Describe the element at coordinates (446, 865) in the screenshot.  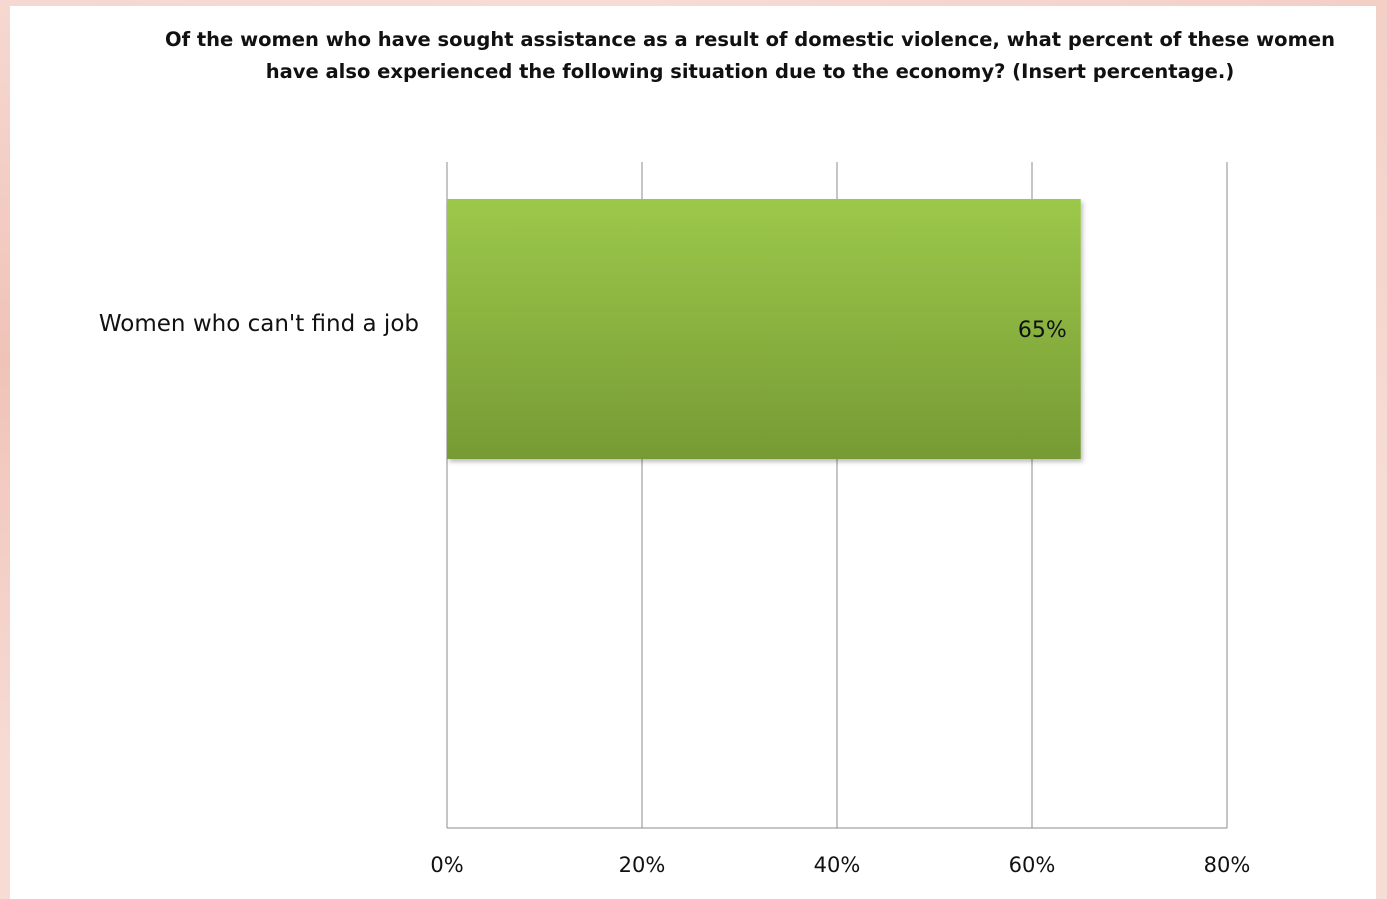
I see `x-tick-label: 0%` at that location.